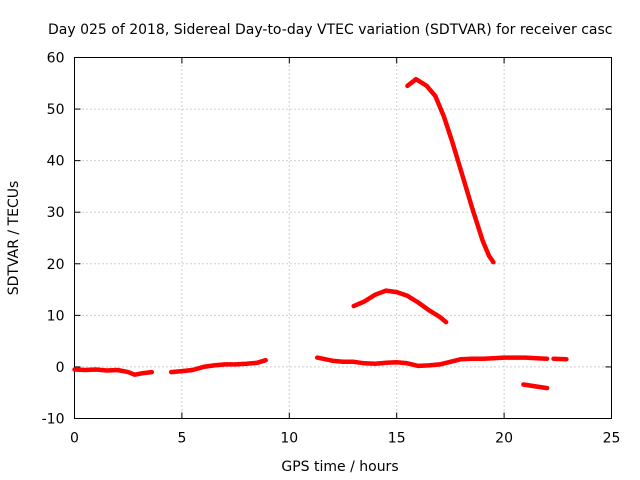 The height and width of the screenshot is (480, 640). I want to click on y-tick-label: 40, so click(56, 162).